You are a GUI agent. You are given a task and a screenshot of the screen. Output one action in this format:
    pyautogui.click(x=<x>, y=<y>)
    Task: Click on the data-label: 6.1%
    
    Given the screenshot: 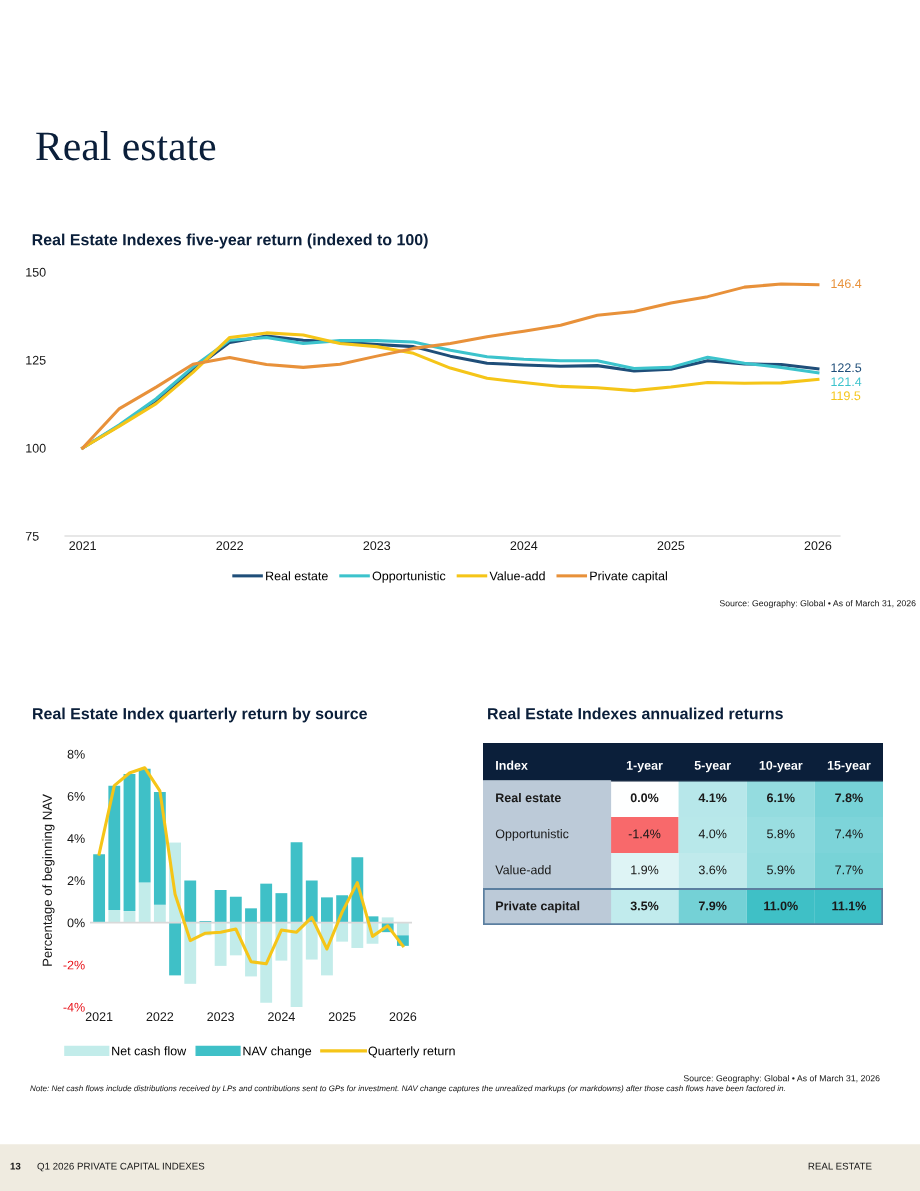 What is the action you would take?
    pyautogui.click(x=781, y=798)
    